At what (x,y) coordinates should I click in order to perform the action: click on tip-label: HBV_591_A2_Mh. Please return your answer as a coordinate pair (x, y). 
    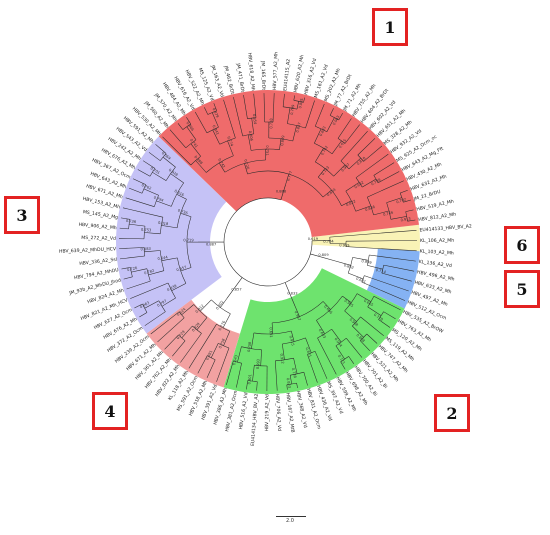
    Looking at the image, I should click on (138, 130).